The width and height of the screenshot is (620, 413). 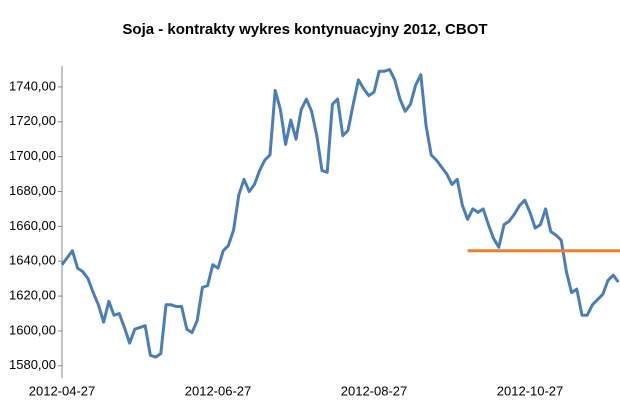 What do you see at coordinates (32, 260) in the screenshot?
I see `y-tick-label: 1640,00` at bounding box center [32, 260].